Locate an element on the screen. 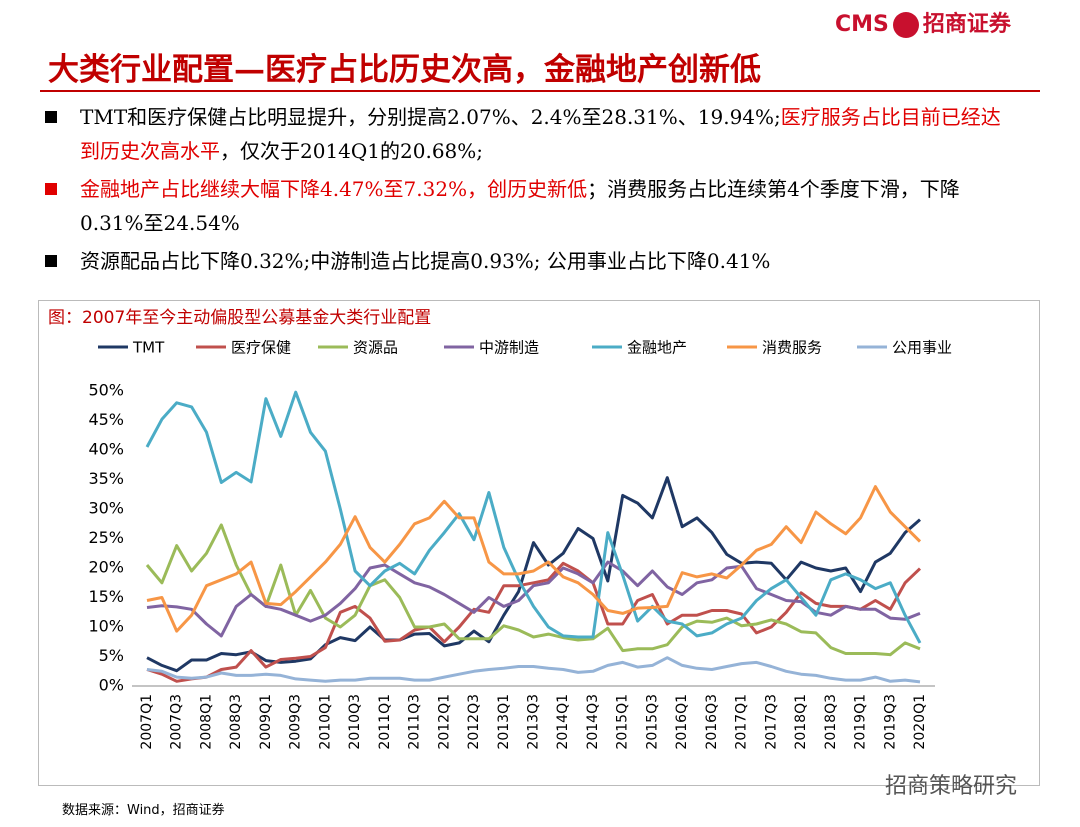  x-tick-label: 2007Q1 is located at coordinates (147, 722).